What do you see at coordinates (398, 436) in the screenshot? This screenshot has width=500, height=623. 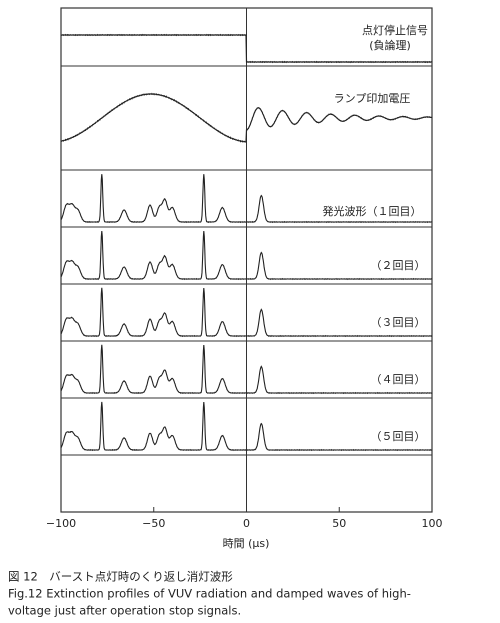 I see `trace-label: （５回目）` at bounding box center [398, 436].